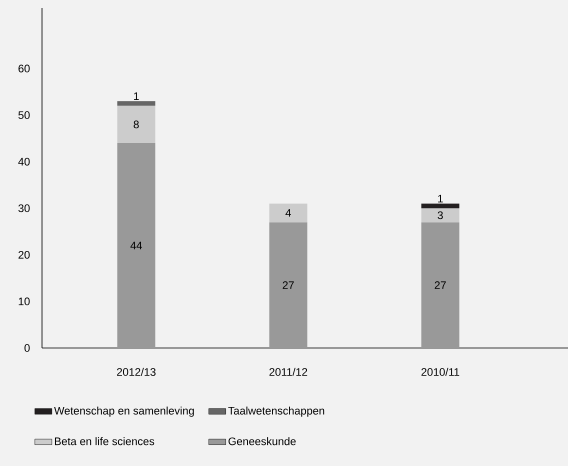 This screenshot has width=568, height=466. Describe the element at coordinates (136, 372) in the screenshot. I see `x-tick-label: 2012/13` at that location.